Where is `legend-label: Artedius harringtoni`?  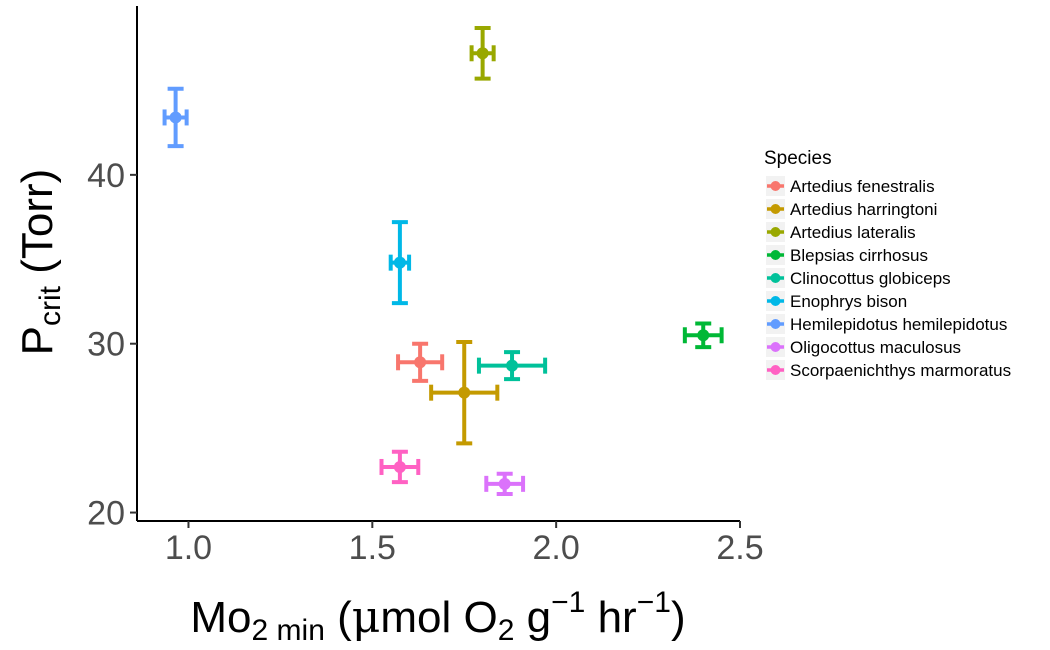 legend-label: Artedius harringtoni is located at coordinates (863, 209).